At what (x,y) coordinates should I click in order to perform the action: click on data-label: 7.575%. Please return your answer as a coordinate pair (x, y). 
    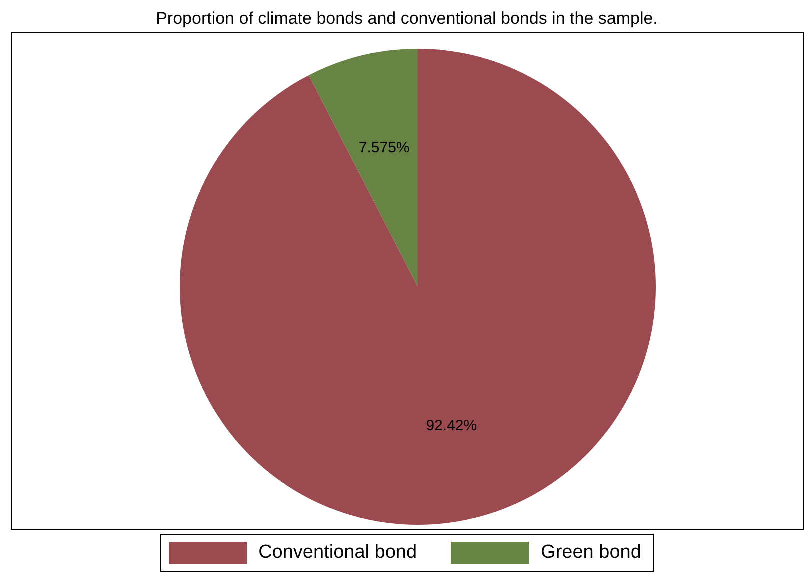
    Looking at the image, I should click on (384, 148).